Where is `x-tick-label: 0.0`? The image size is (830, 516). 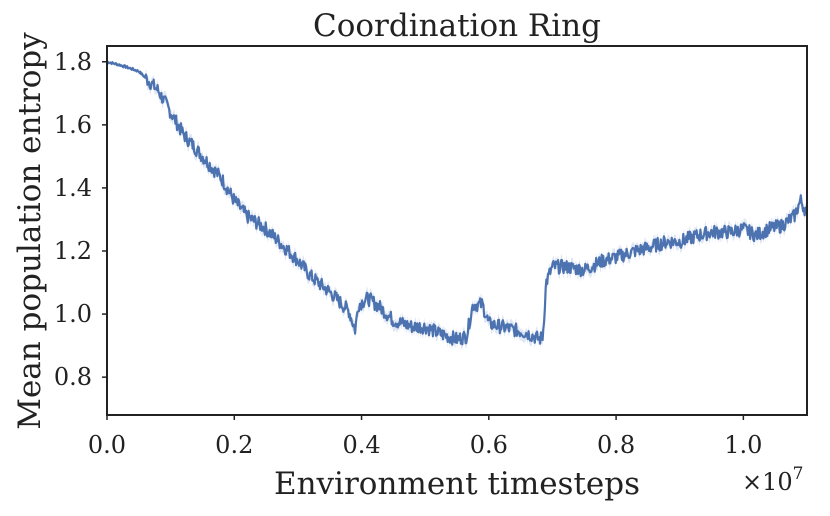
x-tick-label: 0.0 is located at coordinates (107, 445).